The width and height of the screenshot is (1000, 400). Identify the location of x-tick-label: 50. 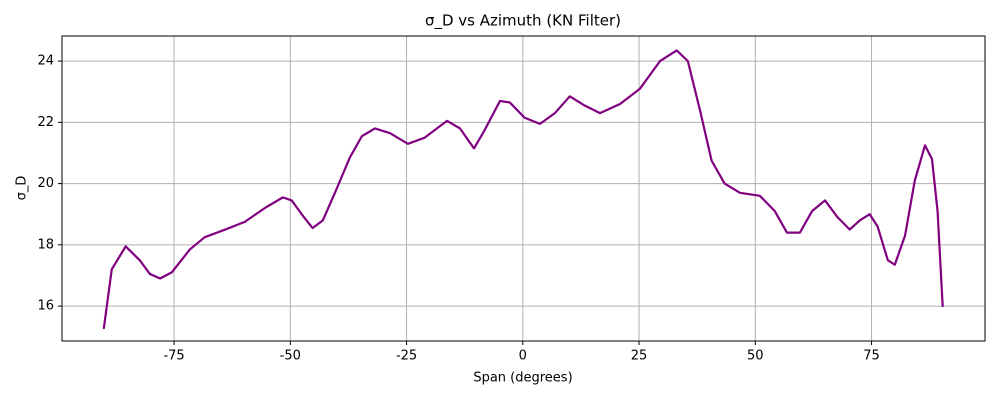
(755, 356).